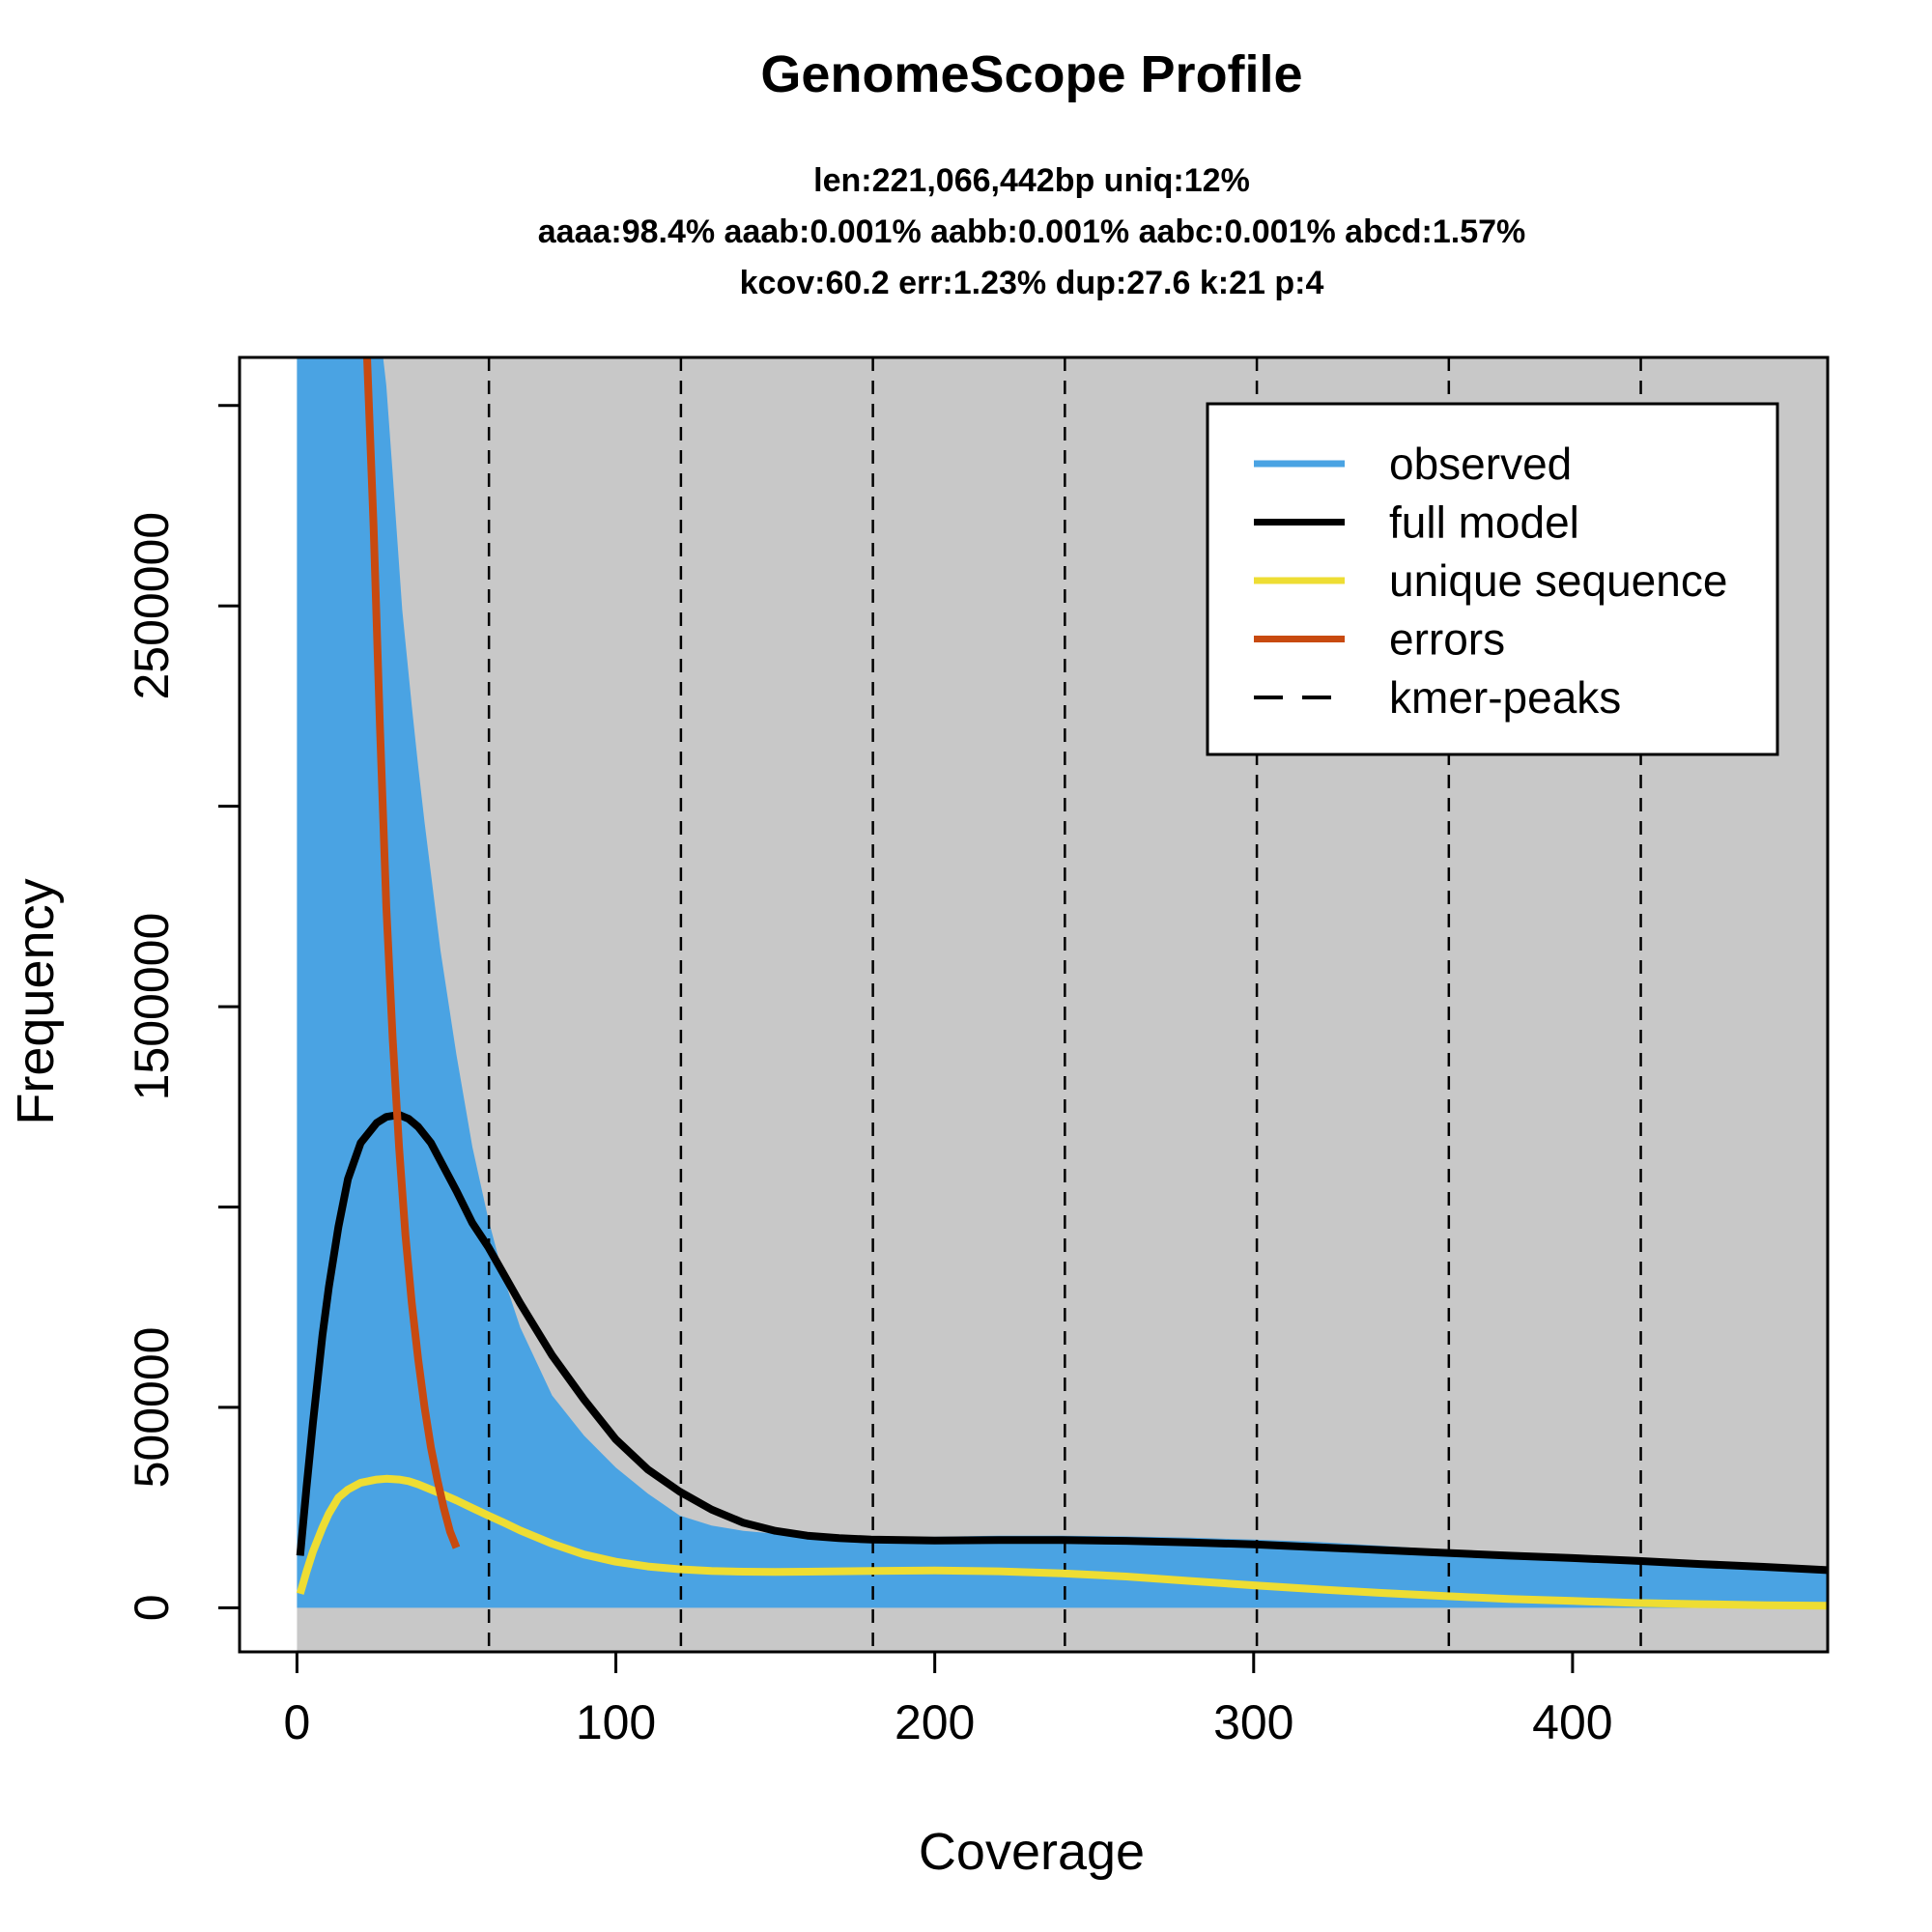 The image size is (1932, 1932). I want to click on chart-title: GenomeScope Profile, so click(1031, 74).